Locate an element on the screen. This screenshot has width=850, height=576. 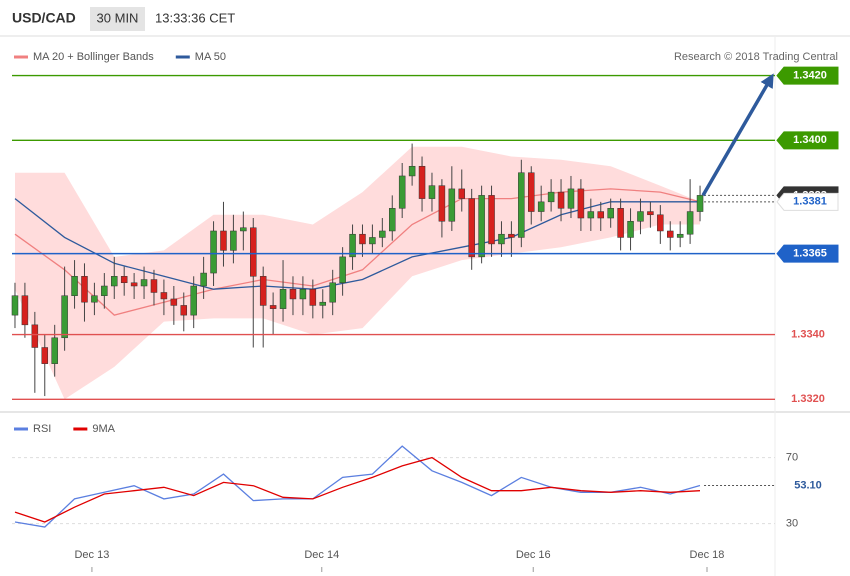
legend-label: MA 50 is located at coordinates (210, 57).